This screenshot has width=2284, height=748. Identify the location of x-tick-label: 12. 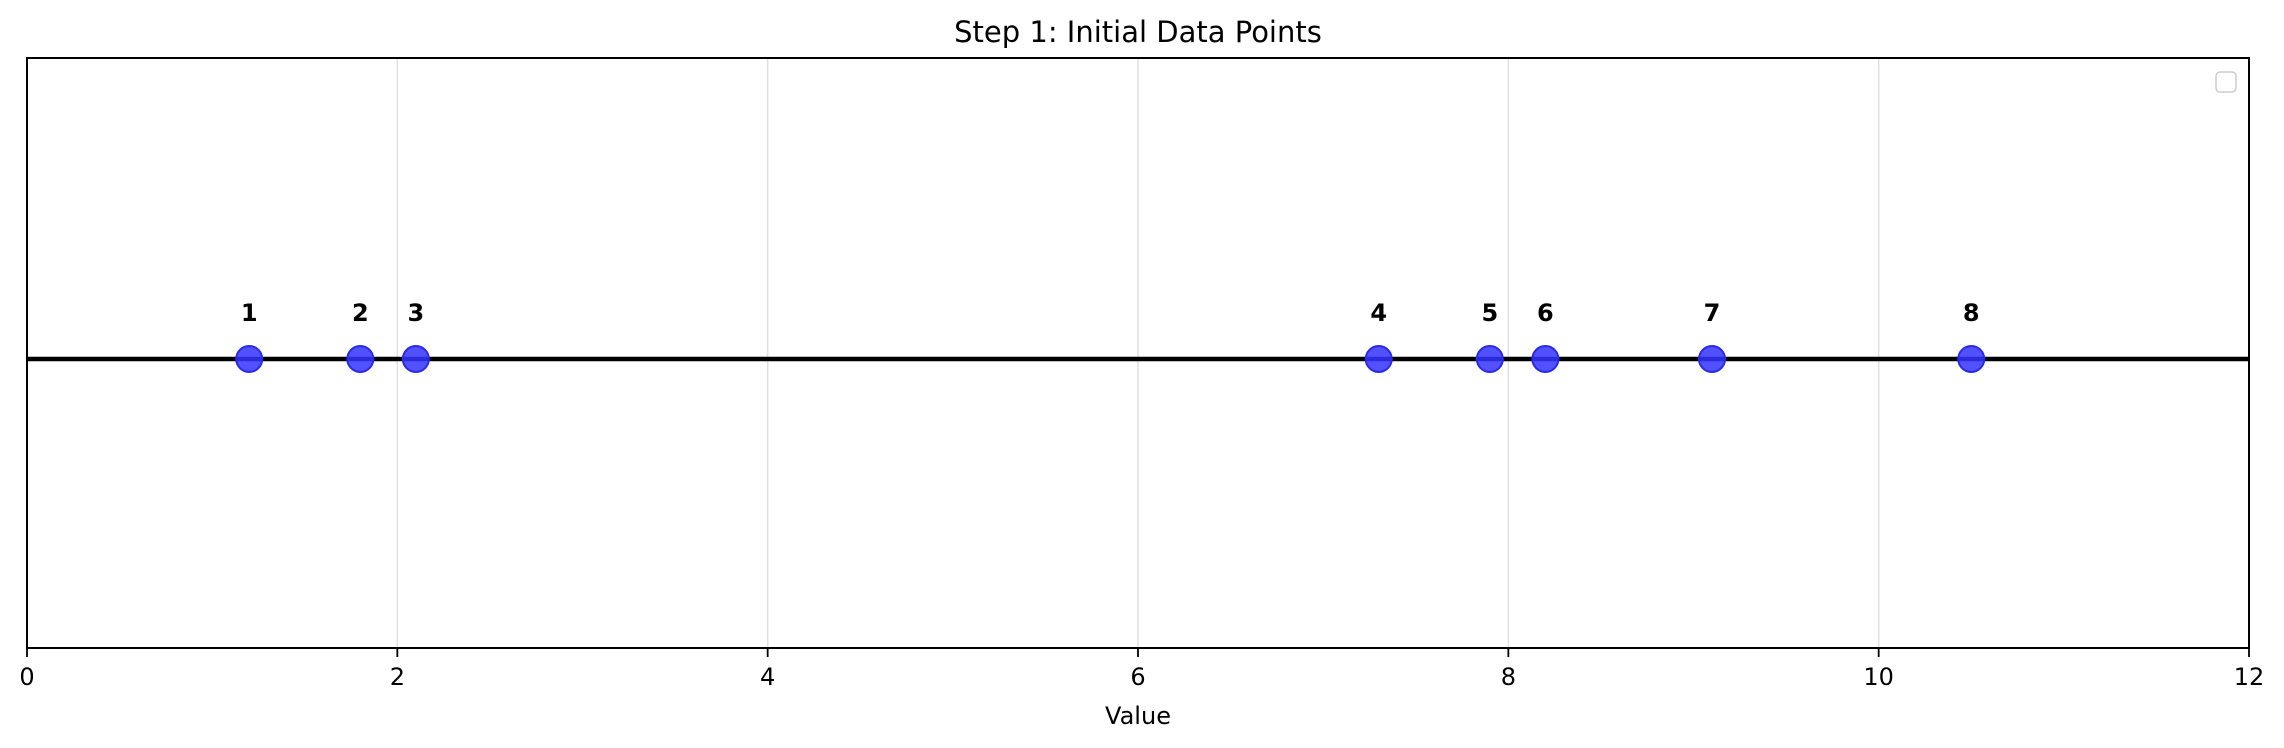
(2249, 677).